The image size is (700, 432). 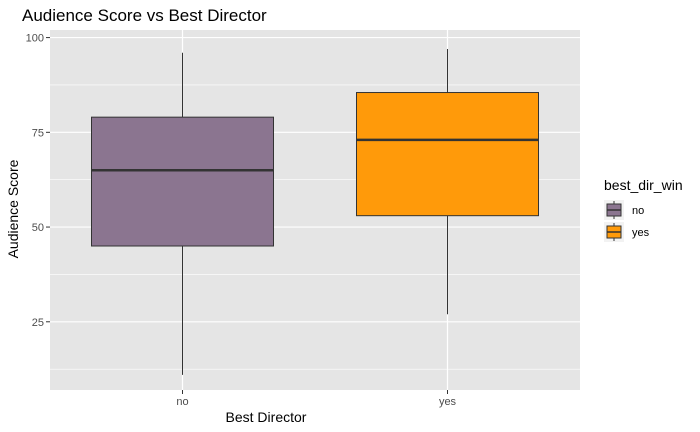 What do you see at coordinates (641, 233) in the screenshot?
I see `legend-label: yes` at bounding box center [641, 233].